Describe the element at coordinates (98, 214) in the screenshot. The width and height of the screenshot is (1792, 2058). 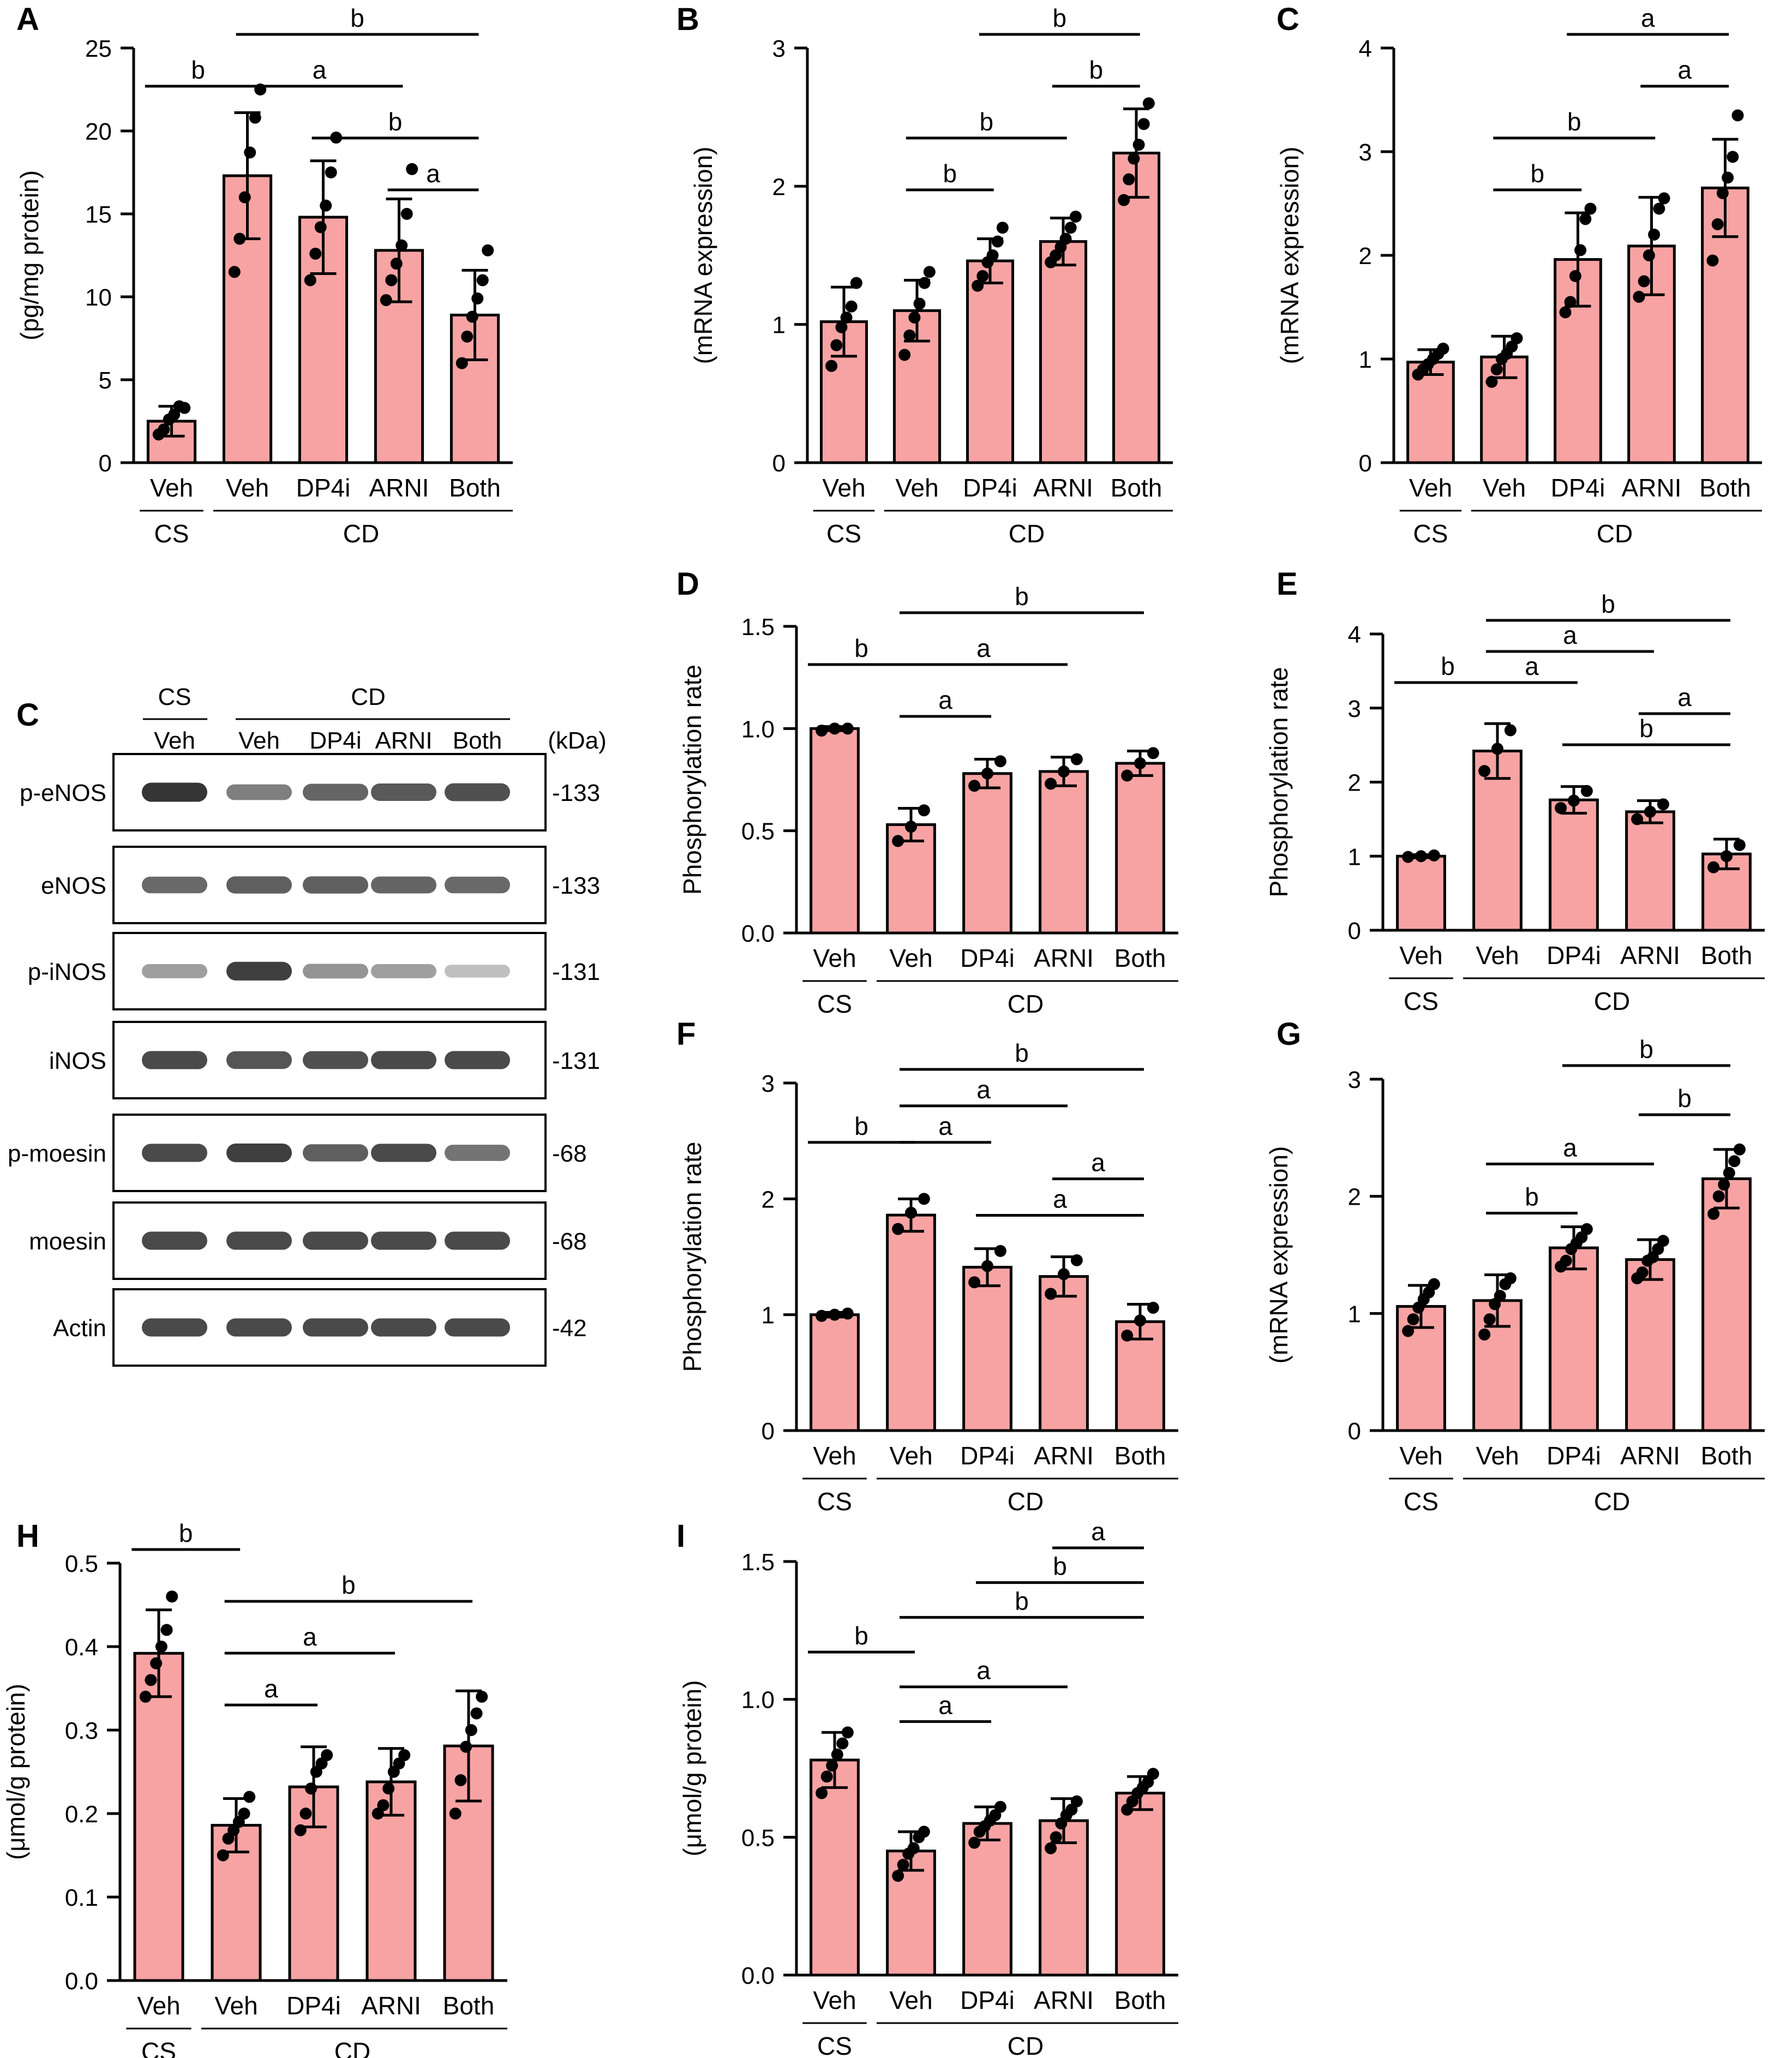
I see `y-tick-label: 15` at that location.